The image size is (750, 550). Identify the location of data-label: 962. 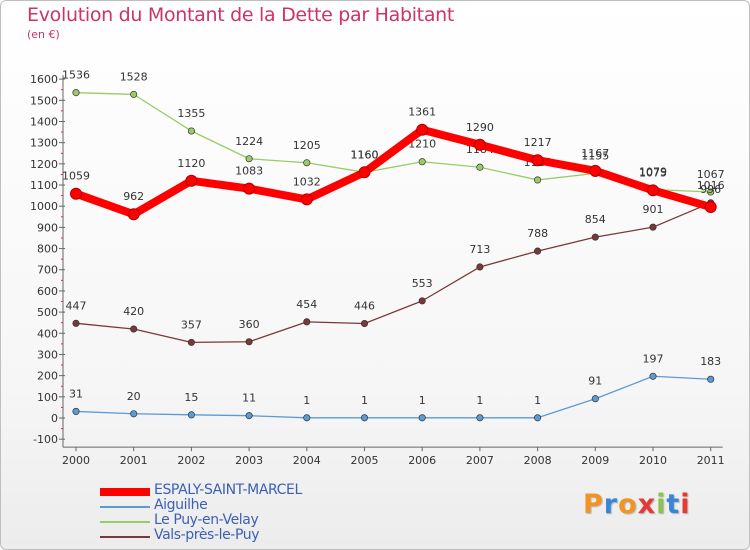
(133, 196).